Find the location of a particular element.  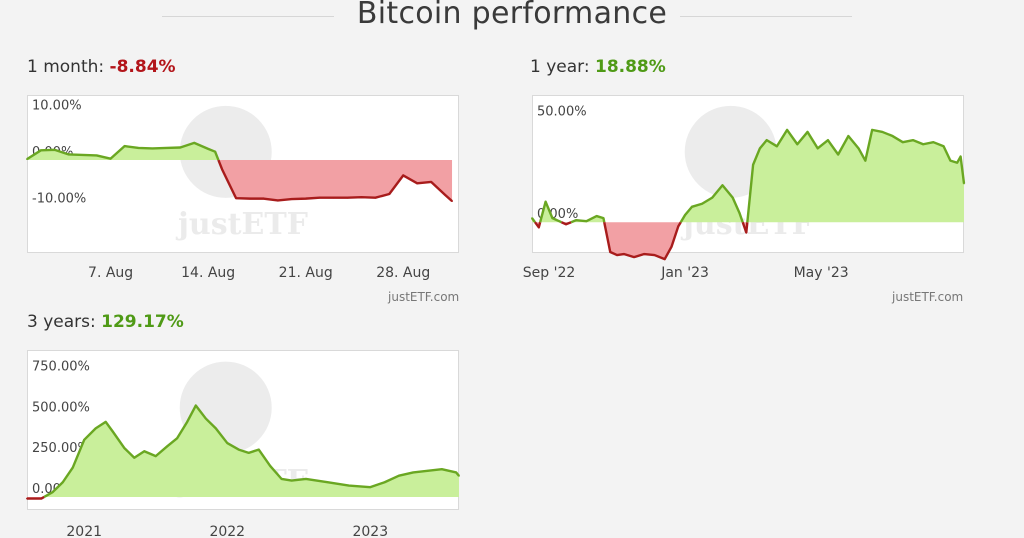

x-tick-label: 2023 is located at coordinates (370, 531).